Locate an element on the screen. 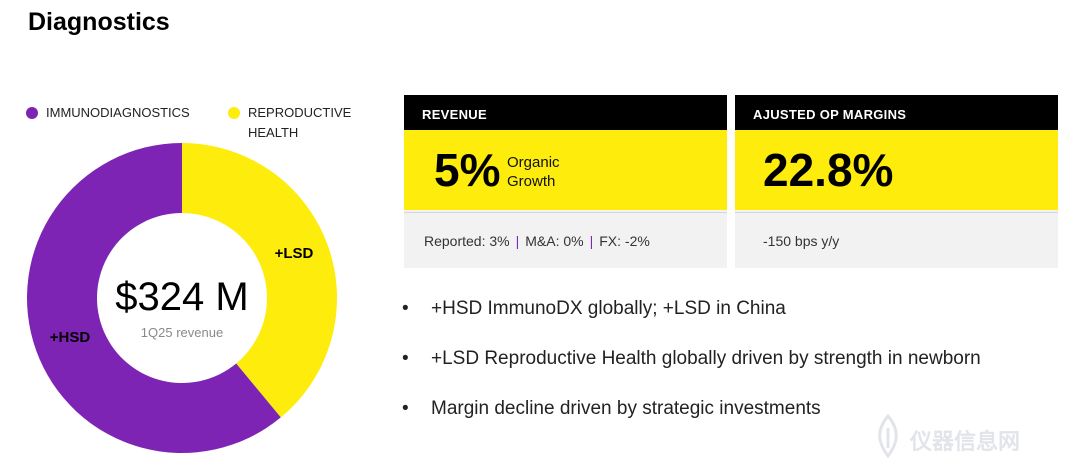 This screenshot has width=1080, height=473. op-margin-card: AJUSTED OP MARGINS 22.8% -150 bps y/y is located at coordinates (896, 181).